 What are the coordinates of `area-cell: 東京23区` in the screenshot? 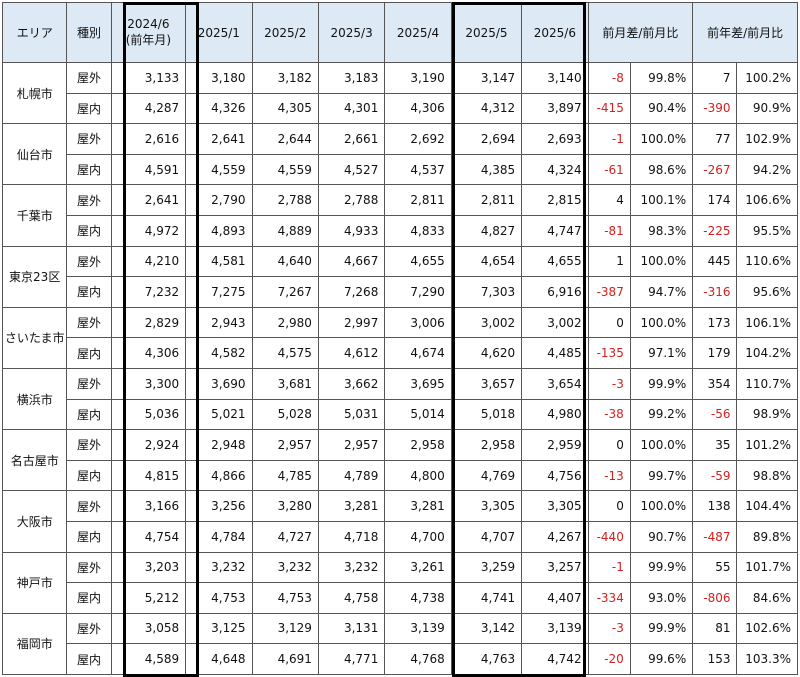 It's located at (34, 276).